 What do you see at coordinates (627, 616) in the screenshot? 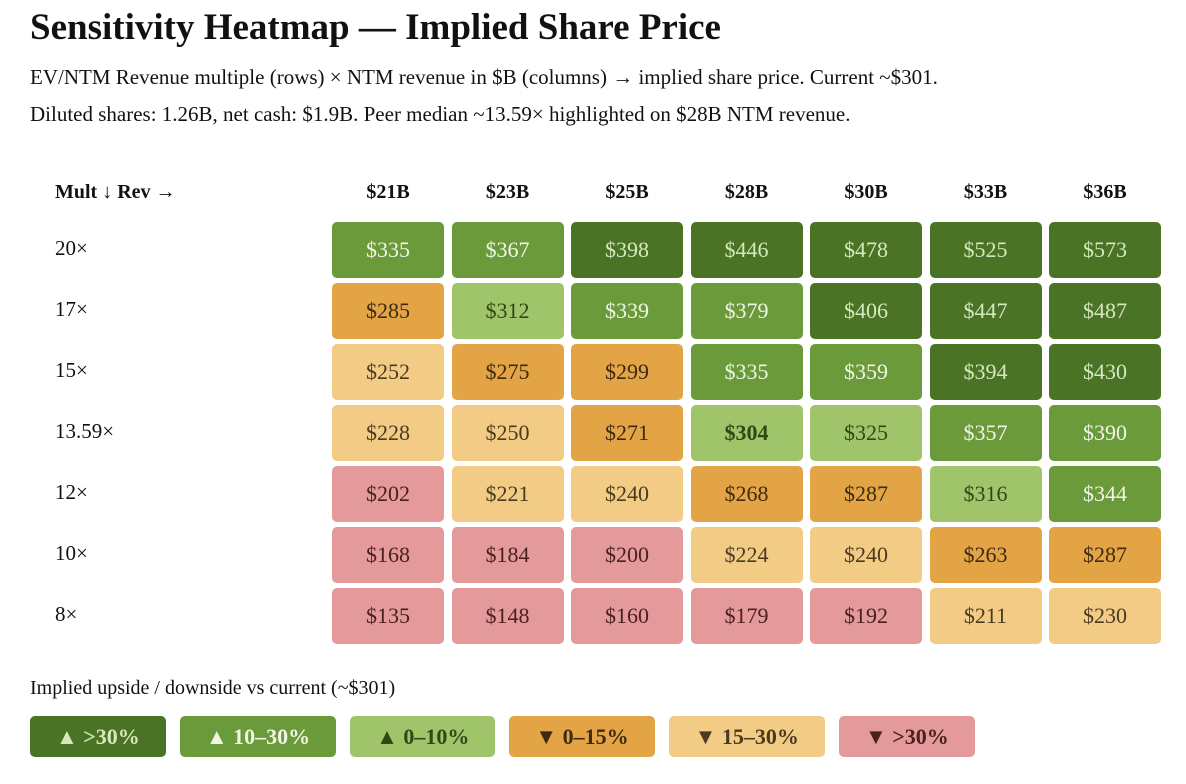
I see `heatmap-cell: $160` at bounding box center [627, 616].